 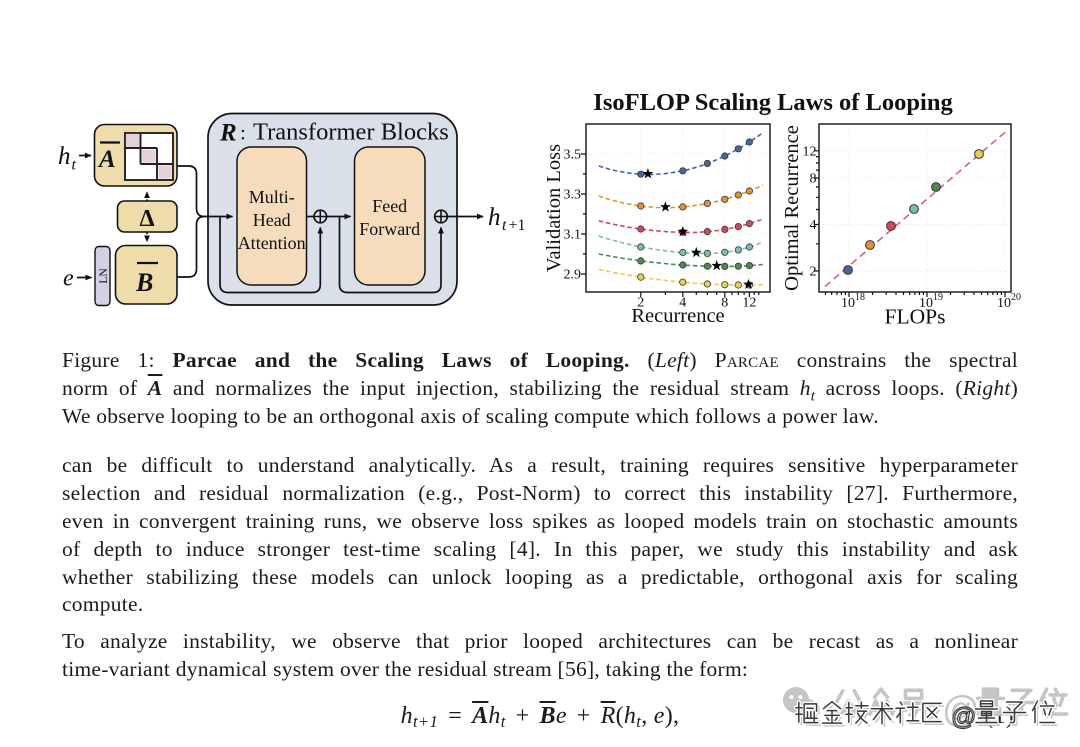 I want to click on svg-text: +1, so click(x=517, y=225).